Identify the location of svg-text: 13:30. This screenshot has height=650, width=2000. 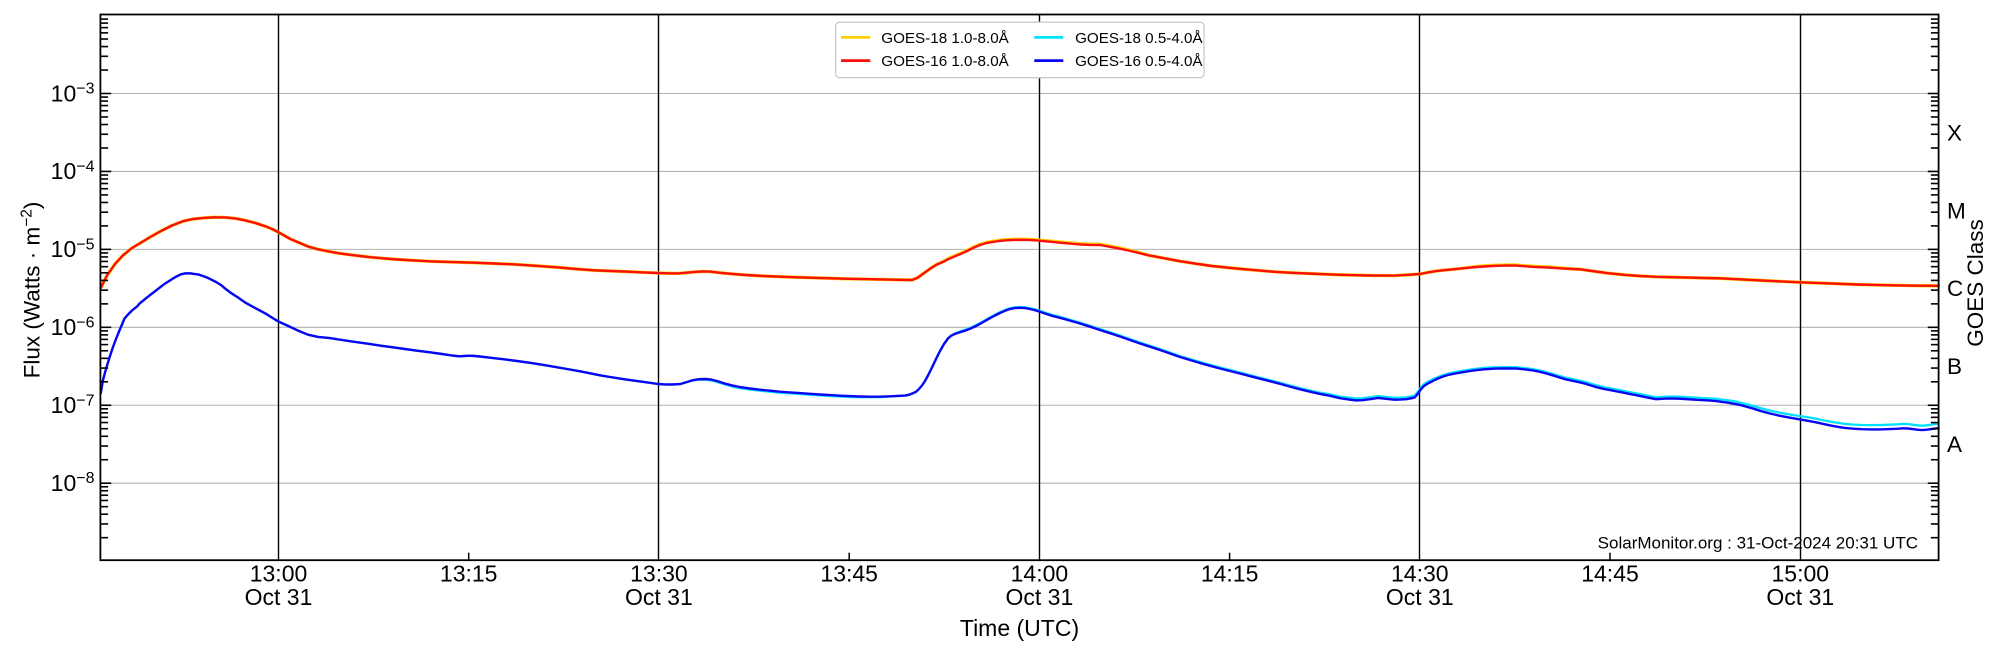
(659, 574).